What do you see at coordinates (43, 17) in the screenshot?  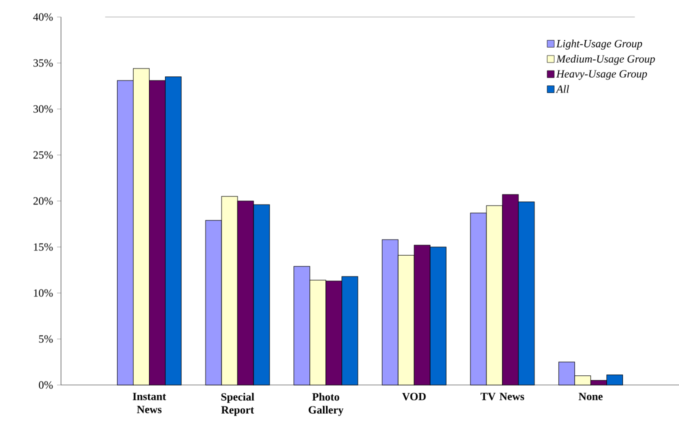 I see `y-tick-label: 40%` at bounding box center [43, 17].